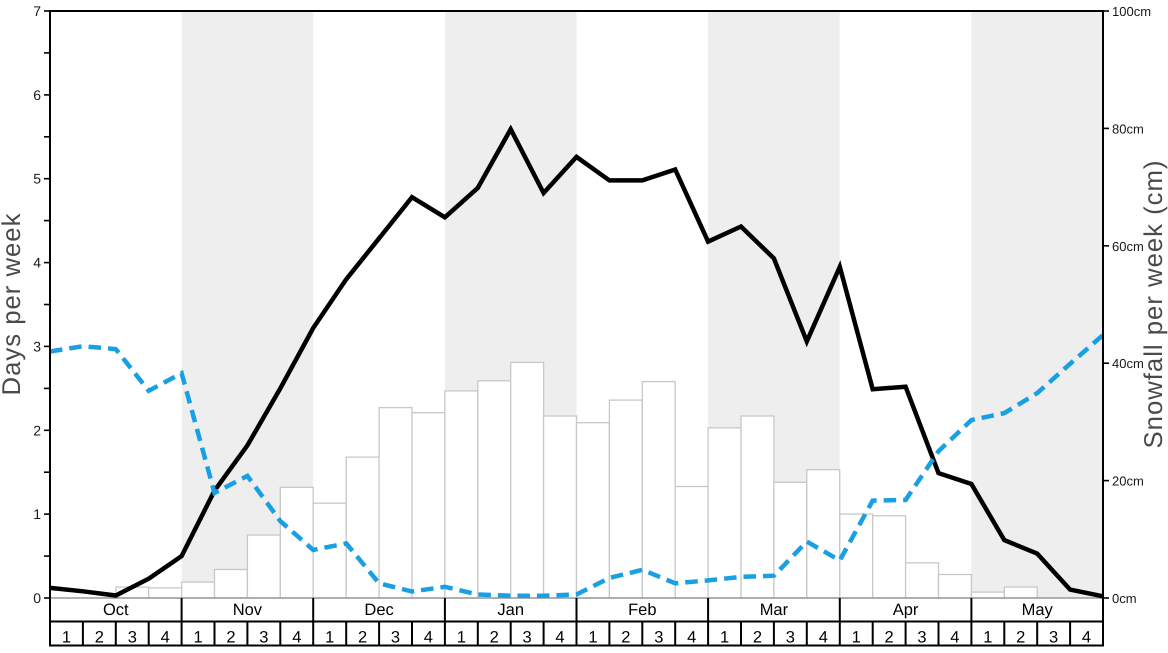 The image size is (1168, 653). What do you see at coordinates (13, 304) in the screenshot?
I see `svg-text: Days per week` at bounding box center [13, 304].